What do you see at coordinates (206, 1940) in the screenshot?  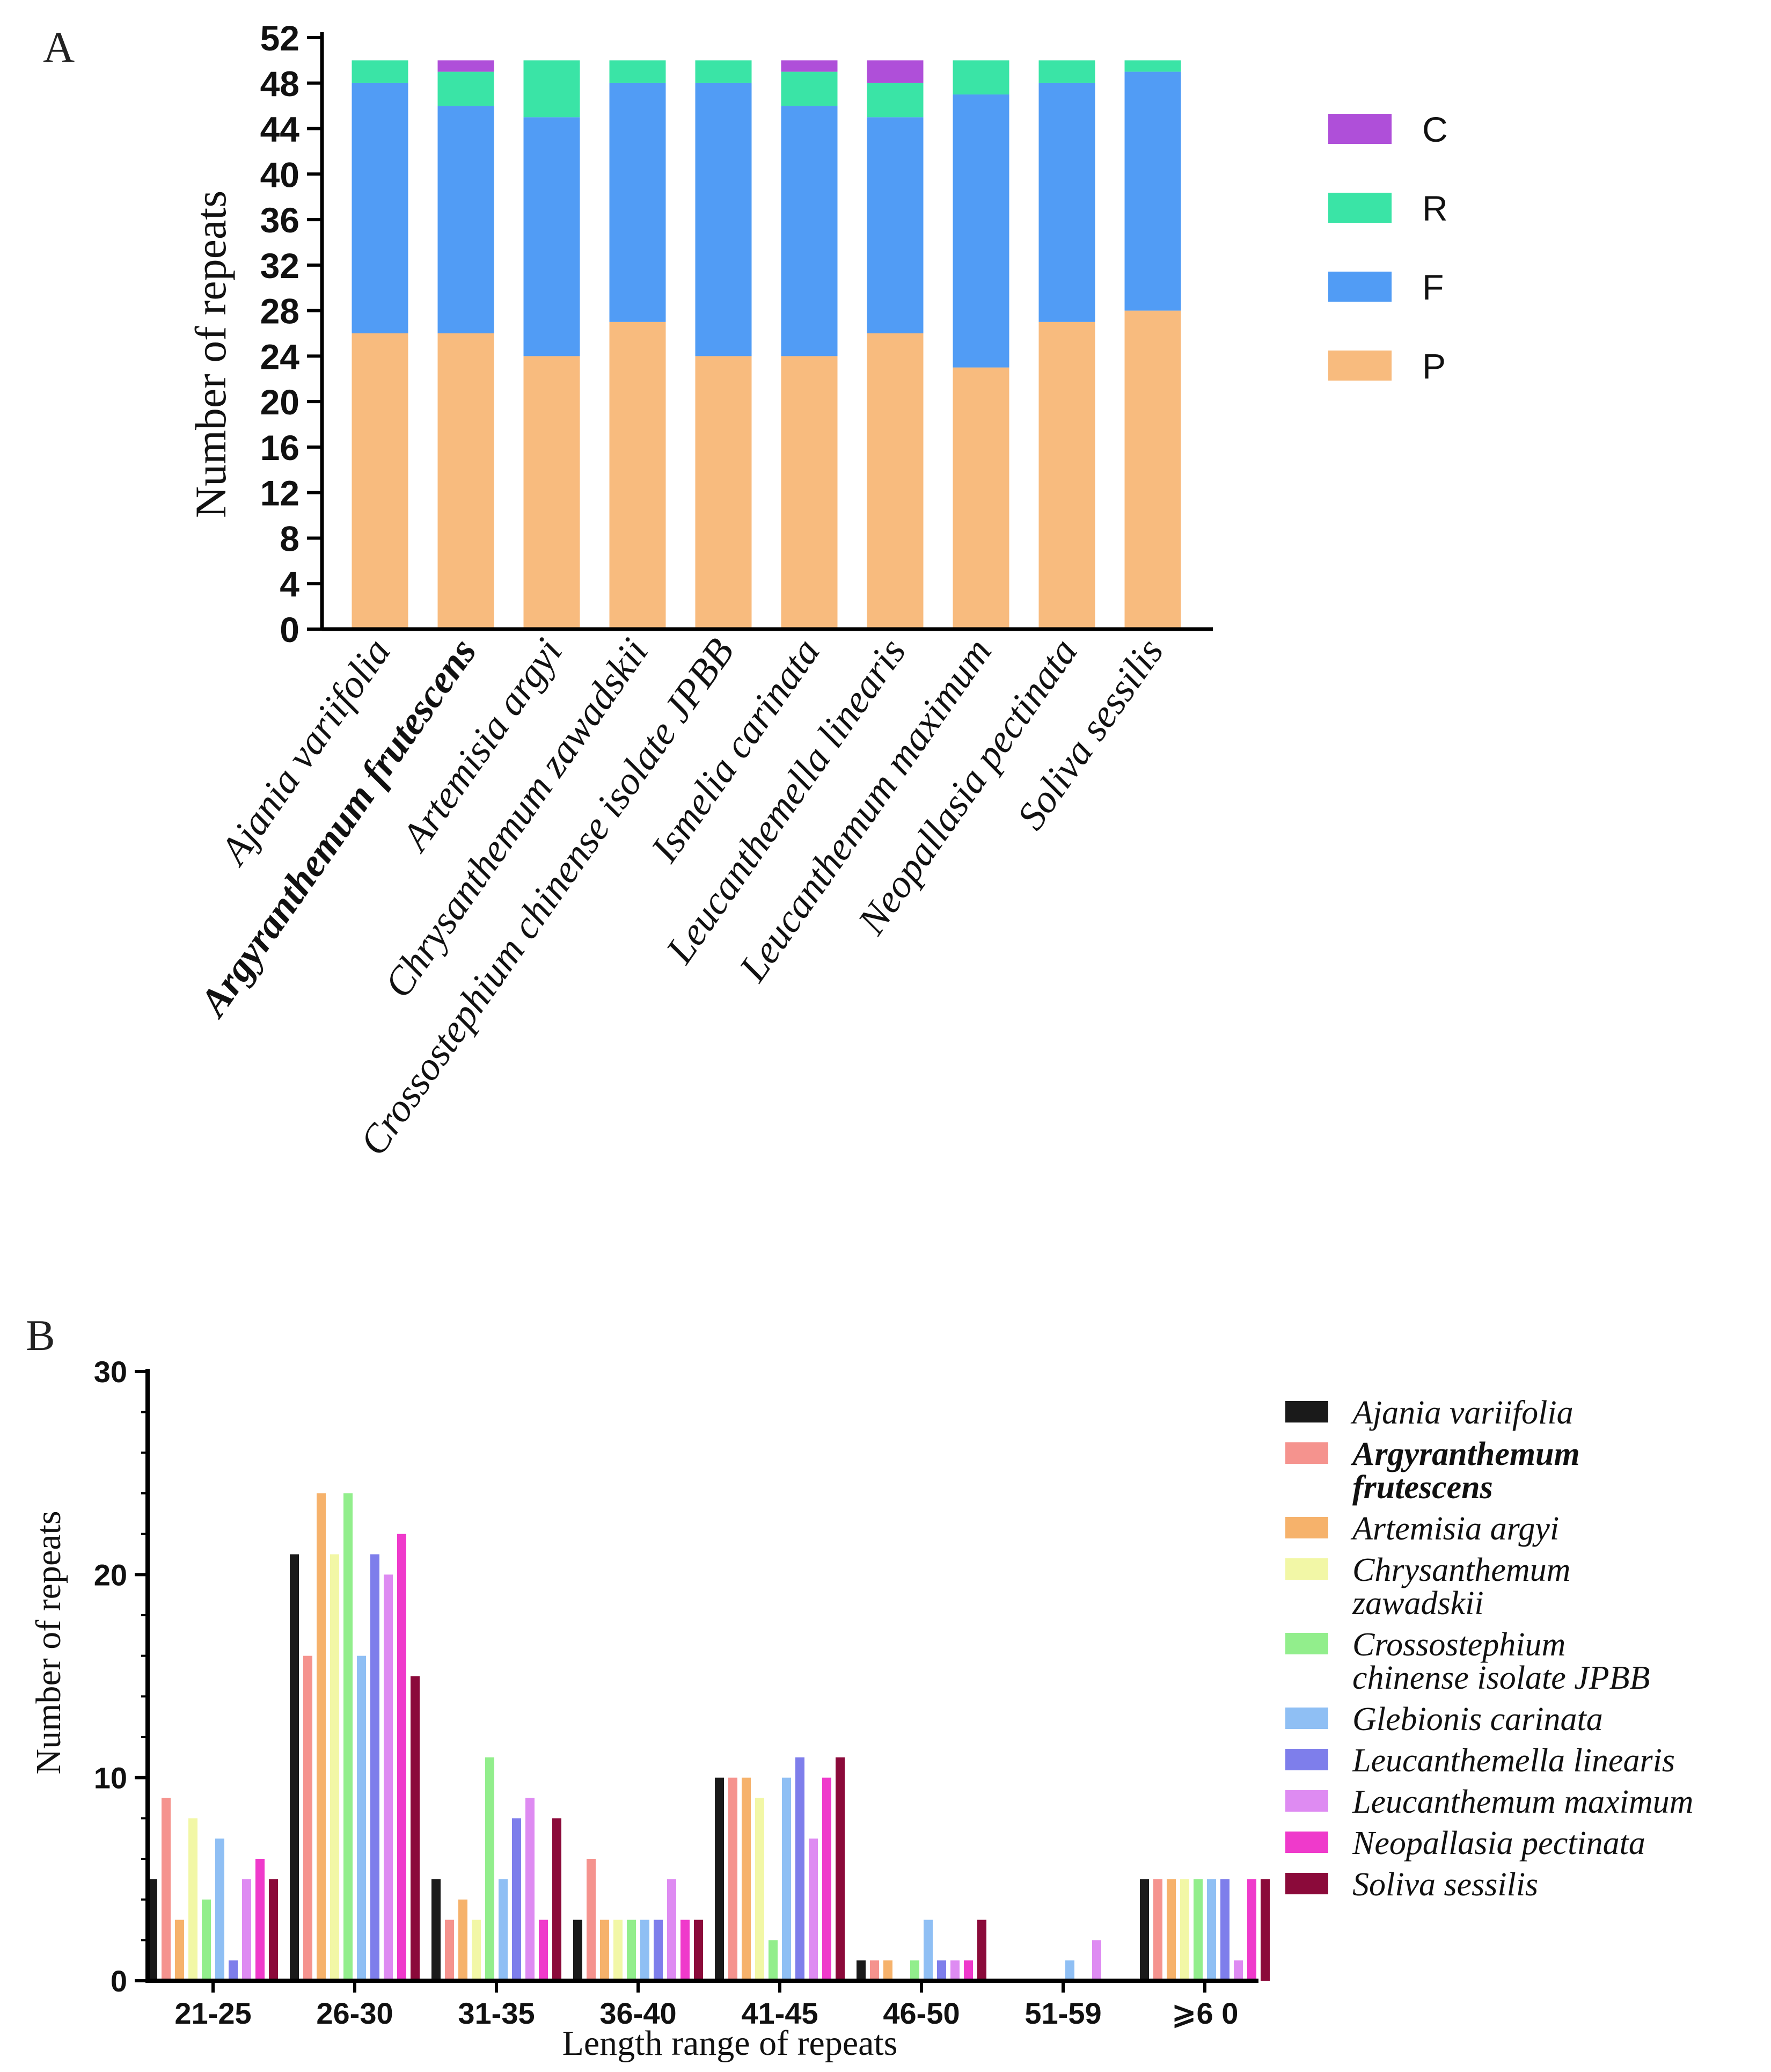 I see `bar-b-series5-group1` at bounding box center [206, 1940].